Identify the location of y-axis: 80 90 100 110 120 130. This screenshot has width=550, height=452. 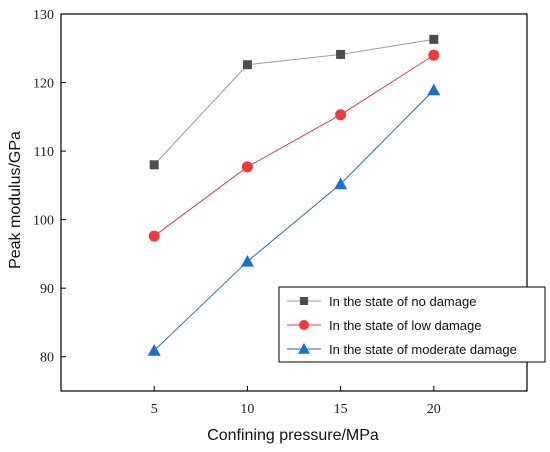
(49, 187).